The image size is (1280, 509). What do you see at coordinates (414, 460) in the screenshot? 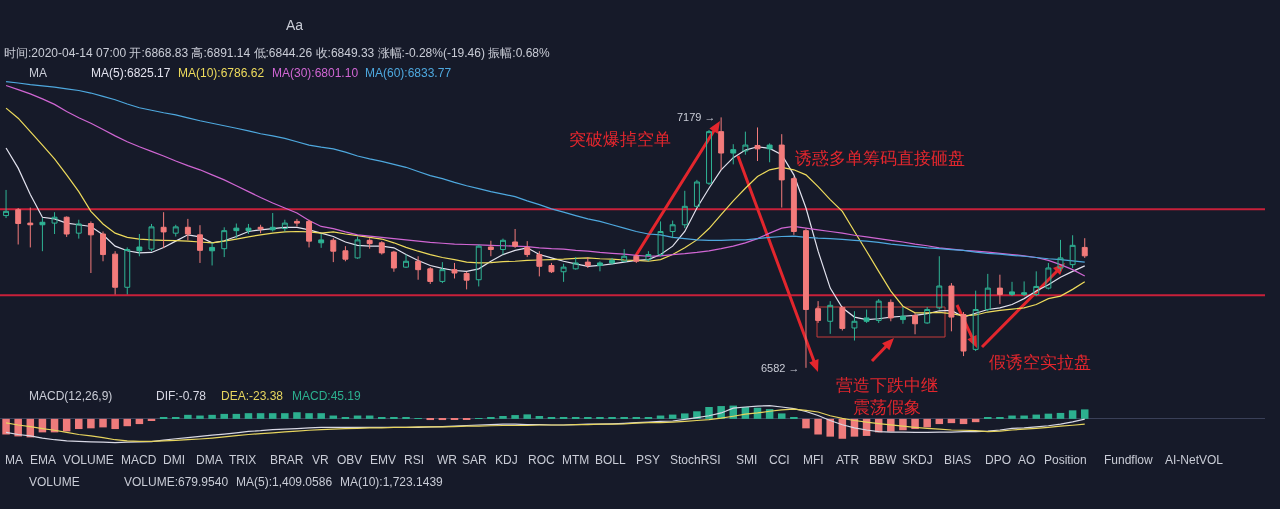
I see `text: RSI` at bounding box center [414, 460].